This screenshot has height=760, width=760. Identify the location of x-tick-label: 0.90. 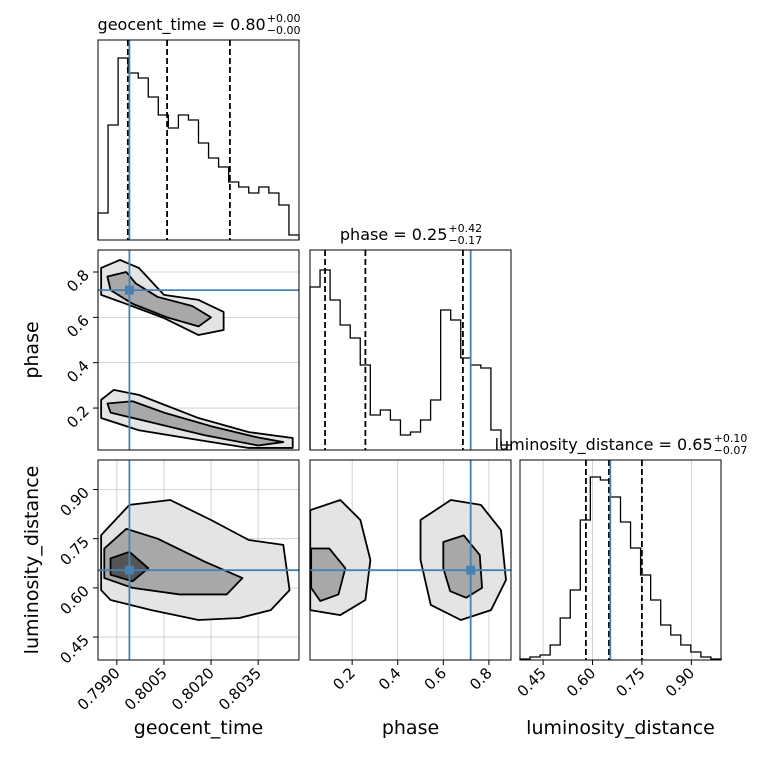
(680, 682).